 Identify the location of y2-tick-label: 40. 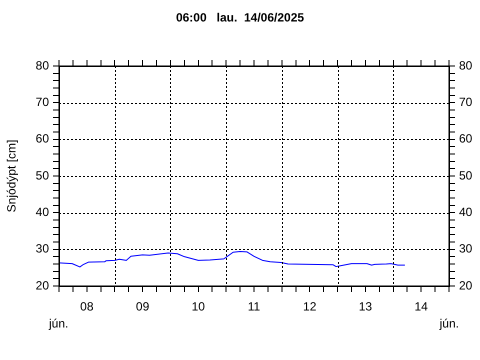
(466, 211).